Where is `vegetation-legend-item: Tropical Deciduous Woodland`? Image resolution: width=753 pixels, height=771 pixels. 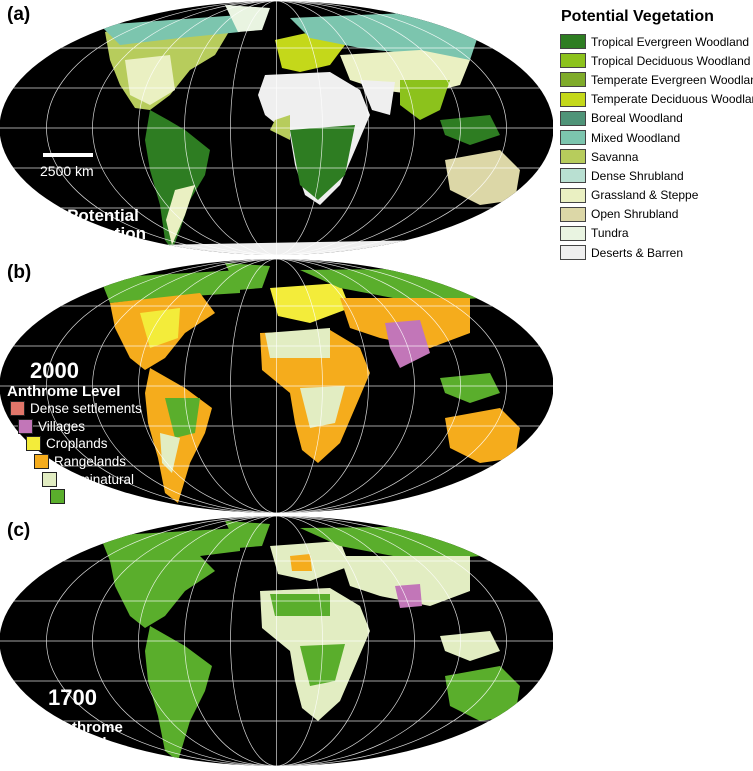
vegetation-legend-item: Tropical Deciduous Woodland is located at coordinates (656, 60).